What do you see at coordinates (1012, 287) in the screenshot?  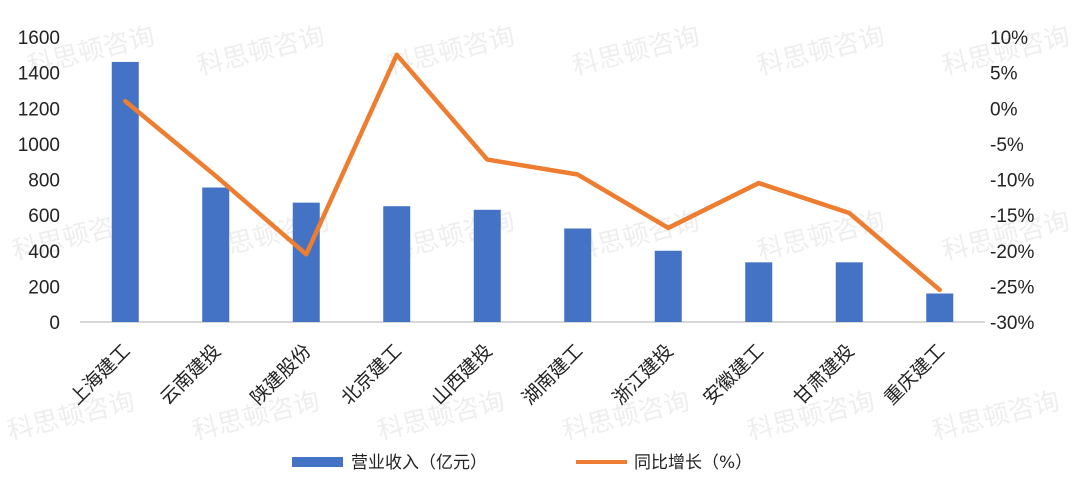 I see `right-axis-tick-label: -25%` at bounding box center [1012, 287].